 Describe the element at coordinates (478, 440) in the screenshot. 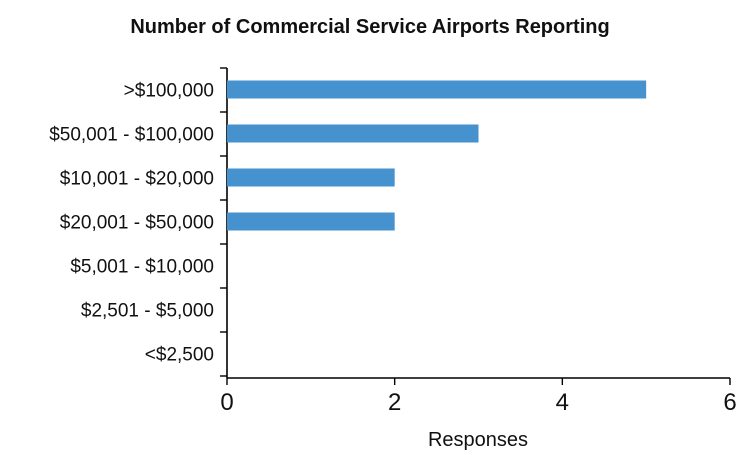

I see `x-axis-label: Responses` at that location.